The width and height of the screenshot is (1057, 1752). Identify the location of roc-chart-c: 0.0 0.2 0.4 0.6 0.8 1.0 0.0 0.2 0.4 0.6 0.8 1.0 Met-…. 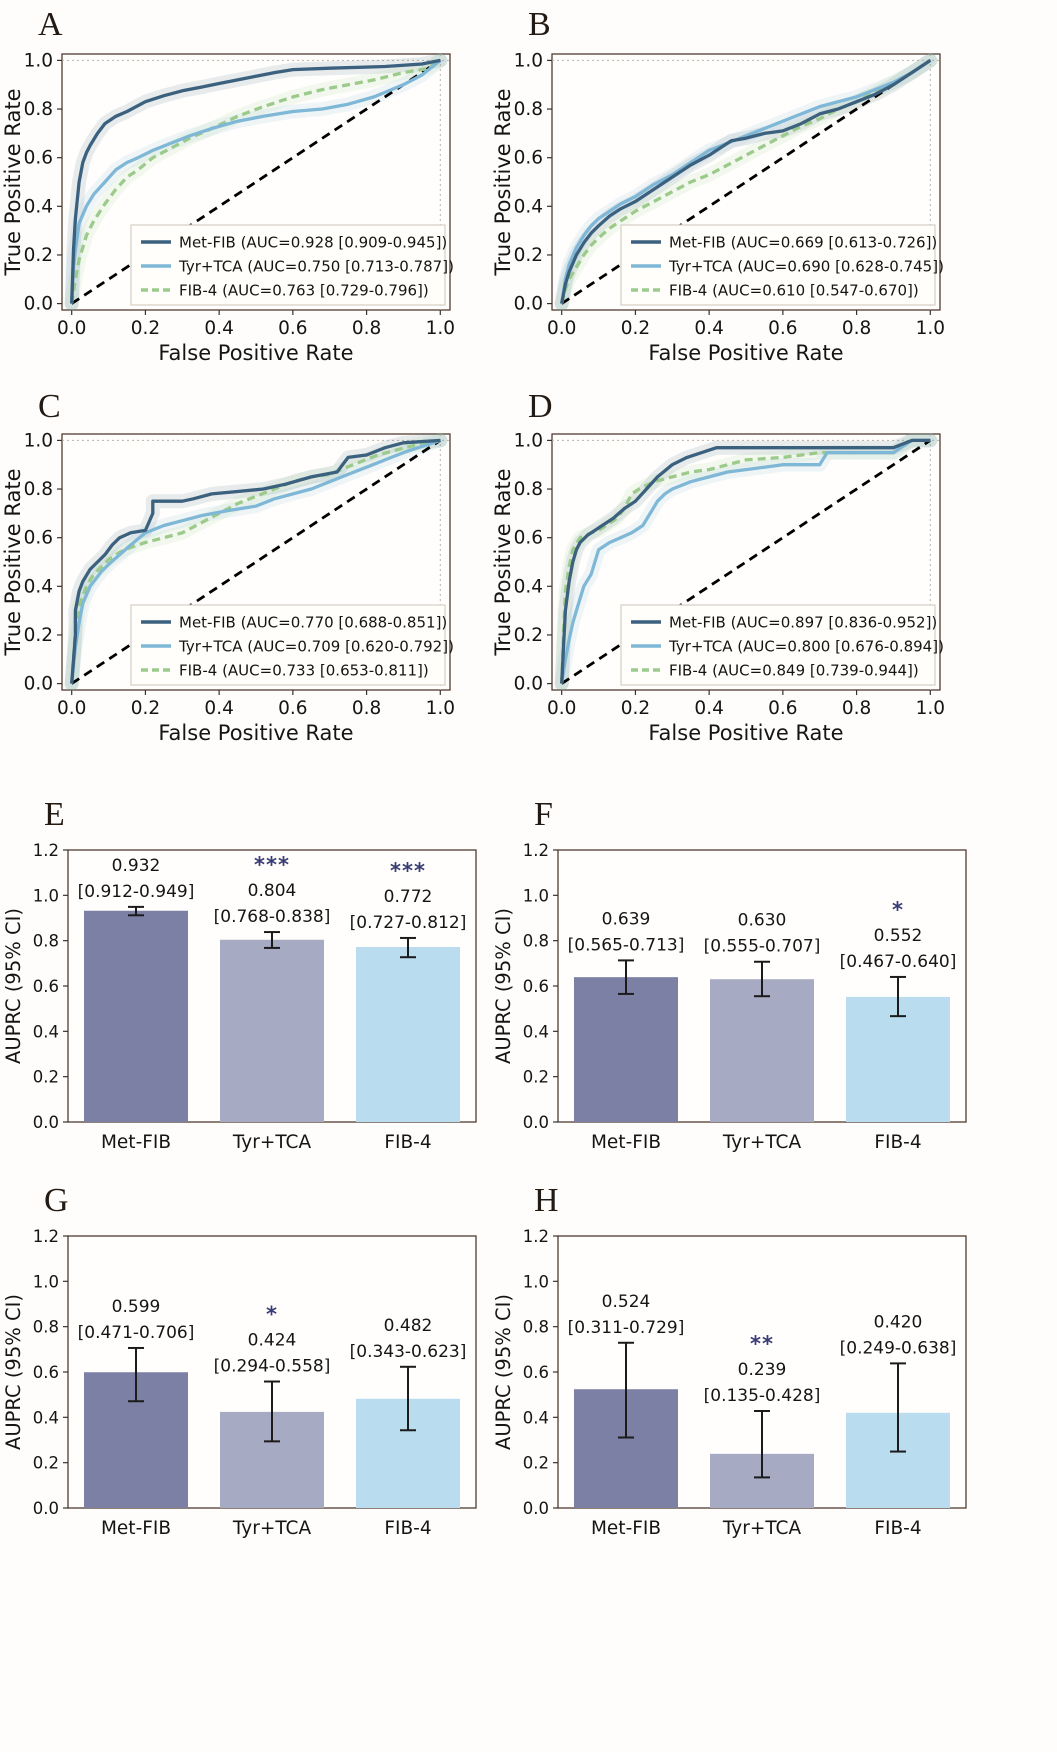
(228, 587).